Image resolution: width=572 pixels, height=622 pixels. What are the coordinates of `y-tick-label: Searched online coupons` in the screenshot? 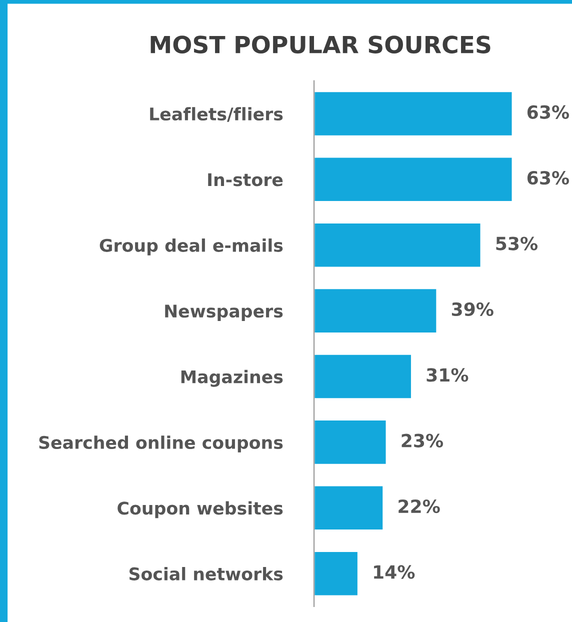 It's located at (161, 444).